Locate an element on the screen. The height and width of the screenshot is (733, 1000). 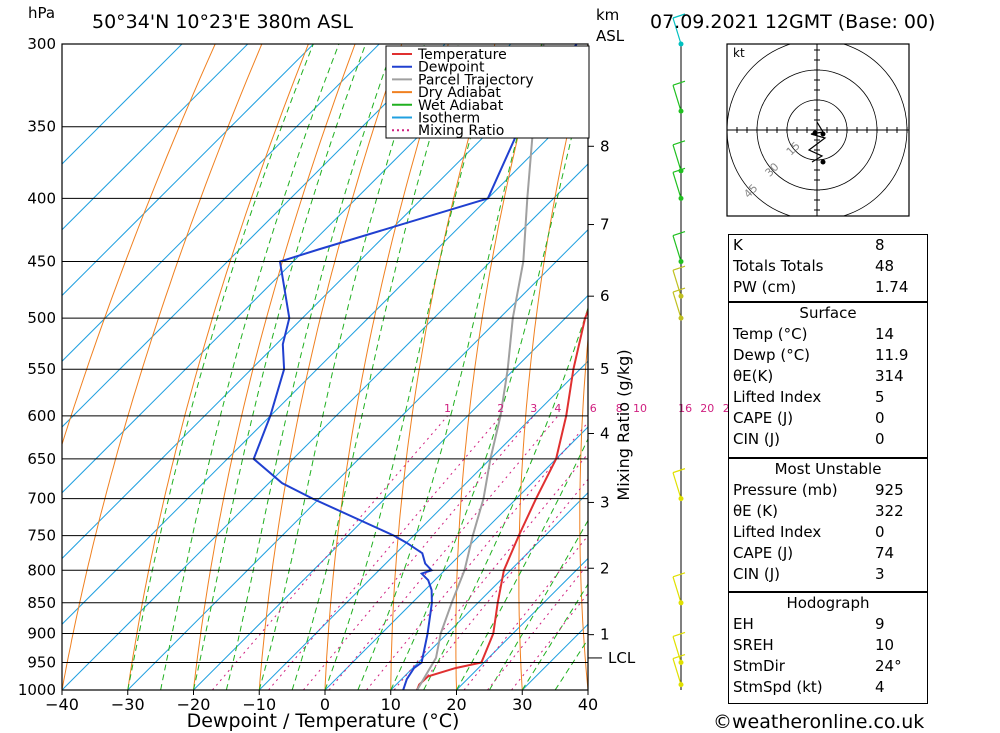
index-label: SREH is located at coordinates (753, 645).